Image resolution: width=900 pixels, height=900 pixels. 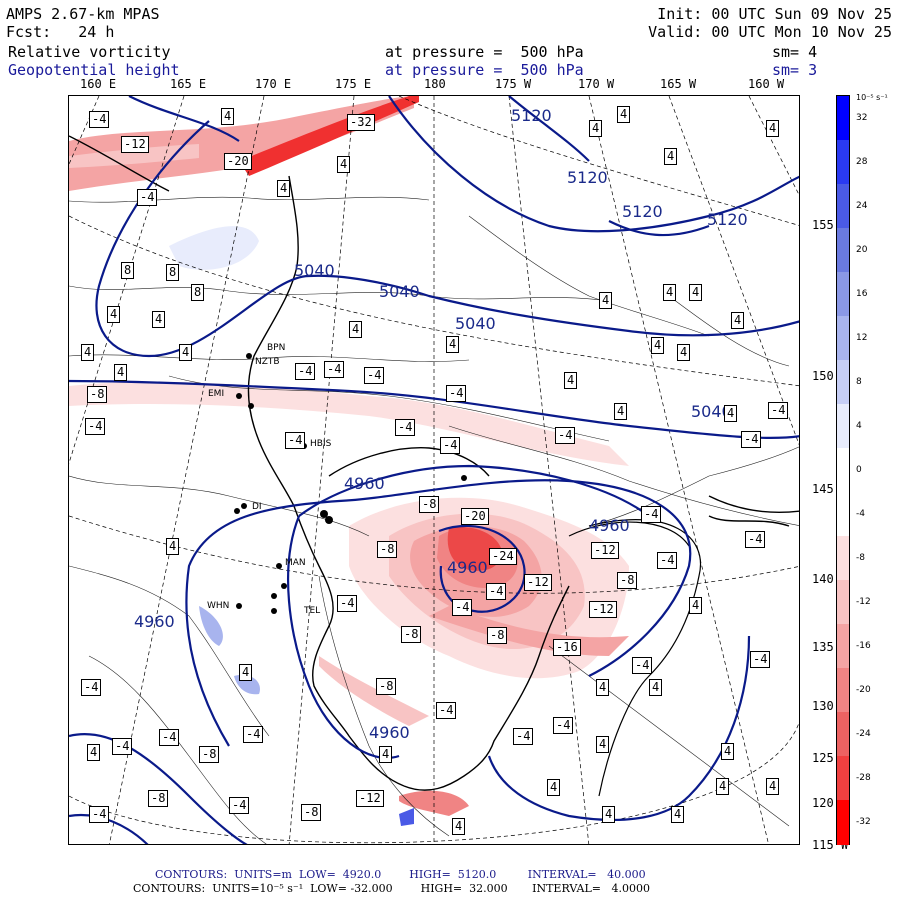 I want to click on field2-level: at pressure = 500 hPa, so click(x=484, y=70).